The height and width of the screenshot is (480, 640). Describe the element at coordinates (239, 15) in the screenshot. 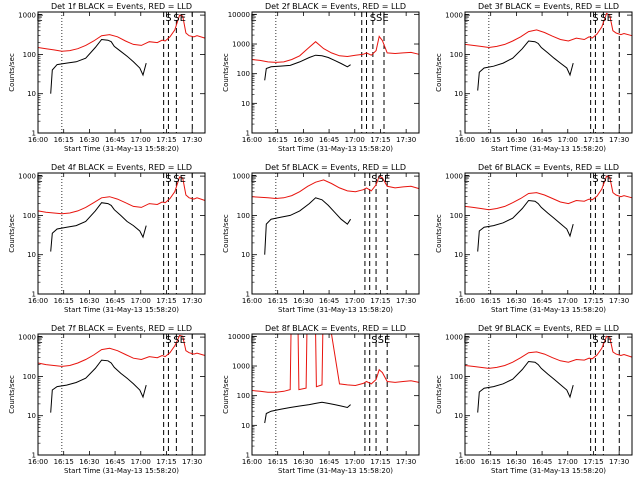

I see `y-tick-label: 10000` at that location.